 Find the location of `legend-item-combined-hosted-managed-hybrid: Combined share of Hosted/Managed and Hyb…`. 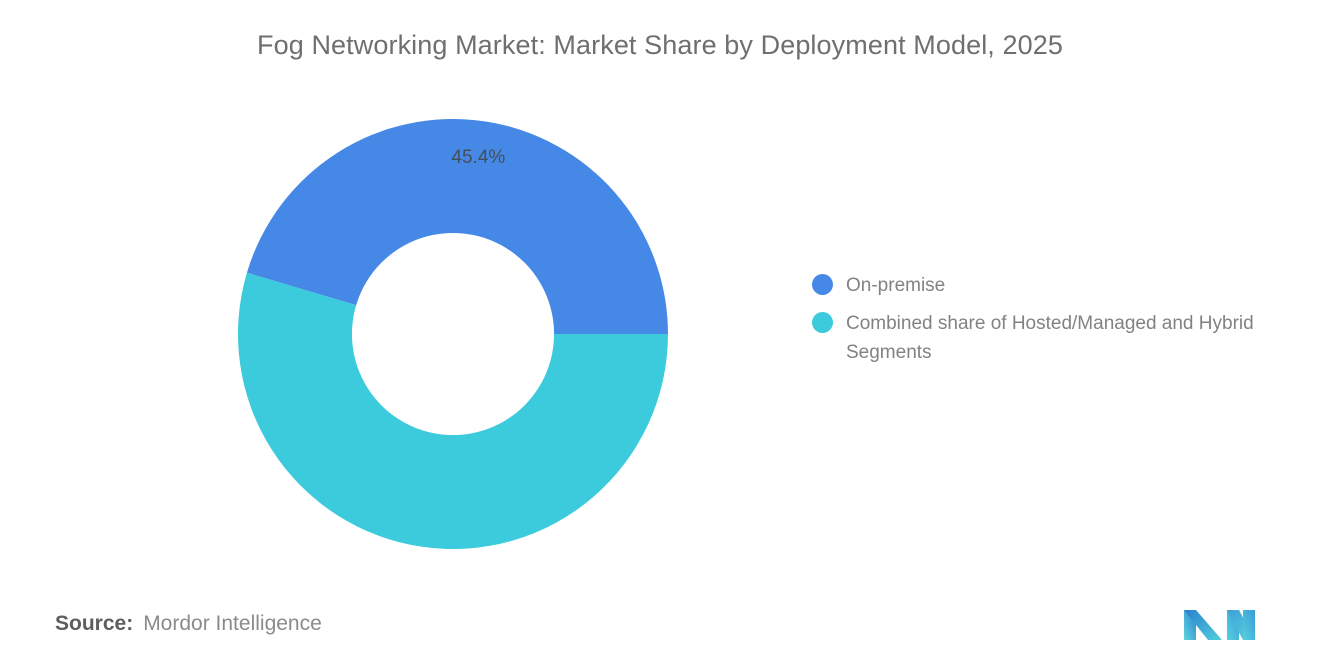

legend-item-combined-hosted-managed-hybrid: Combined share of Hosted/Managed and Hyb… is located at coordinates (1047, 338).